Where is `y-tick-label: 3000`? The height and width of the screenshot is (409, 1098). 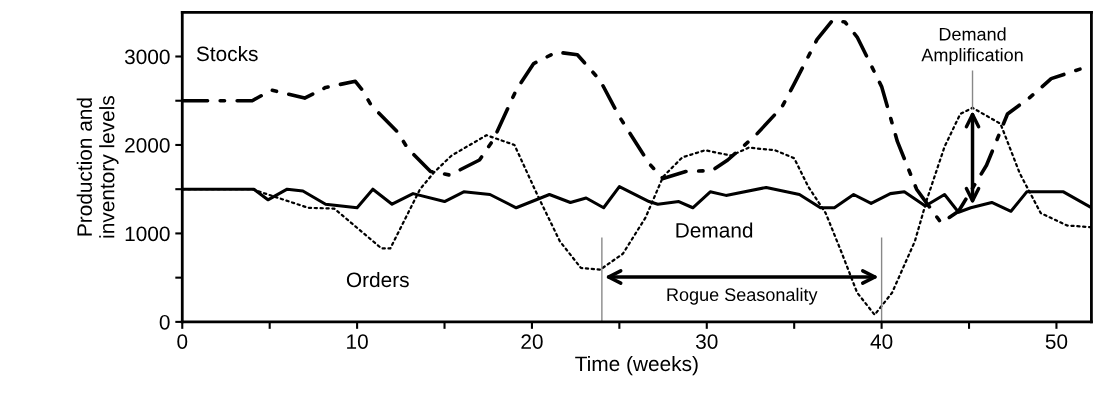 y-tick-label: 3000 is located at coordinates (147, 57).